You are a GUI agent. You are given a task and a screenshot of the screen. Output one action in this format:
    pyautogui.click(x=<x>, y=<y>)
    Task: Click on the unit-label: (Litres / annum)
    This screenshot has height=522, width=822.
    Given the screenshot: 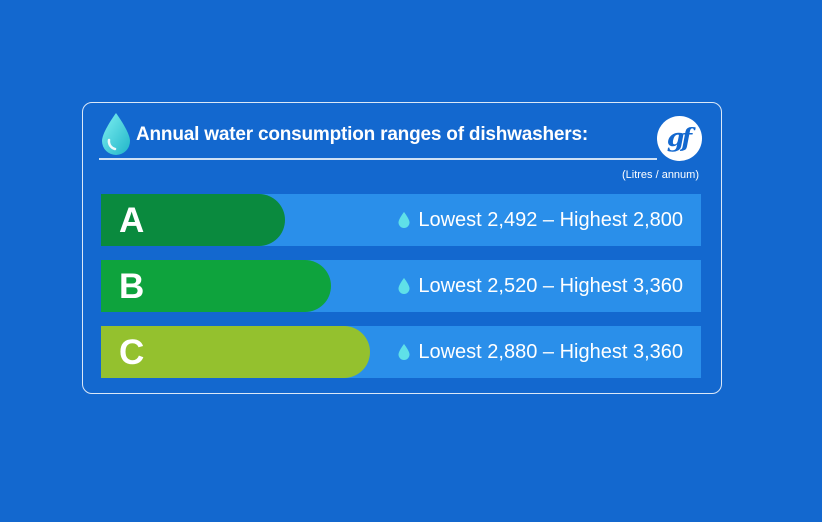 What is the action you would take?
    pyautogui.click(x=660, y=175)
    